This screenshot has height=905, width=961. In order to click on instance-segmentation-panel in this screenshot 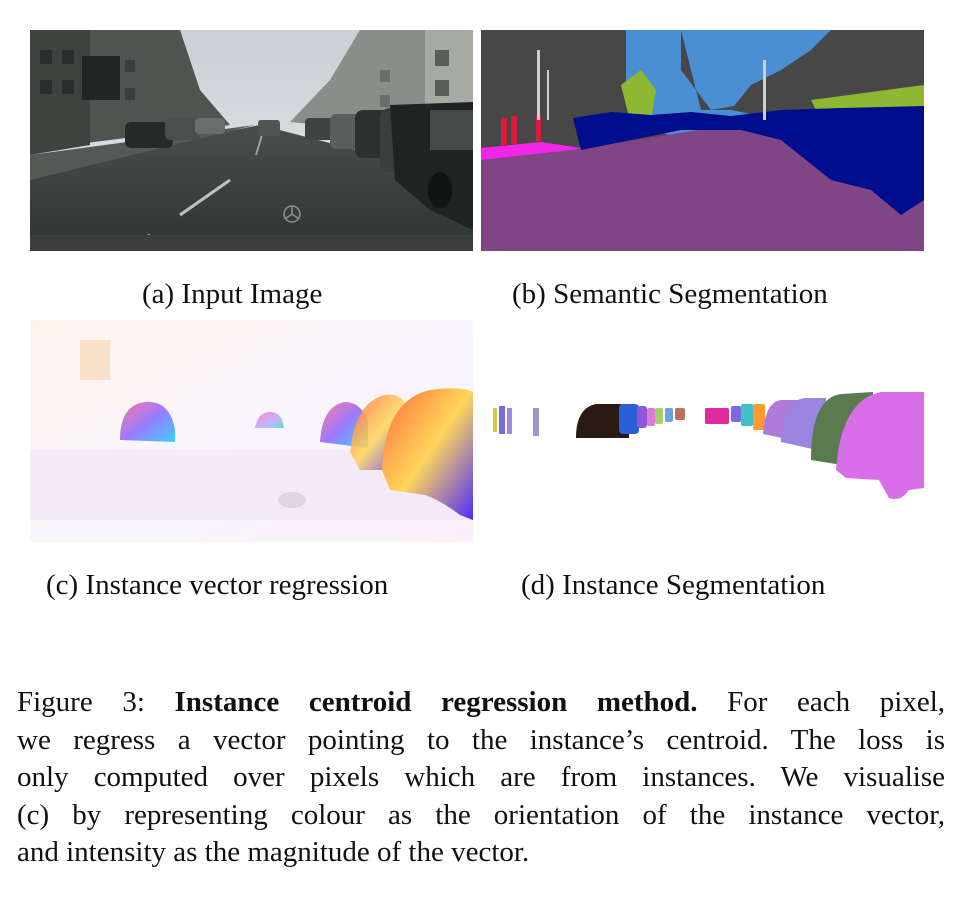, I will do `click(702, 431)`.